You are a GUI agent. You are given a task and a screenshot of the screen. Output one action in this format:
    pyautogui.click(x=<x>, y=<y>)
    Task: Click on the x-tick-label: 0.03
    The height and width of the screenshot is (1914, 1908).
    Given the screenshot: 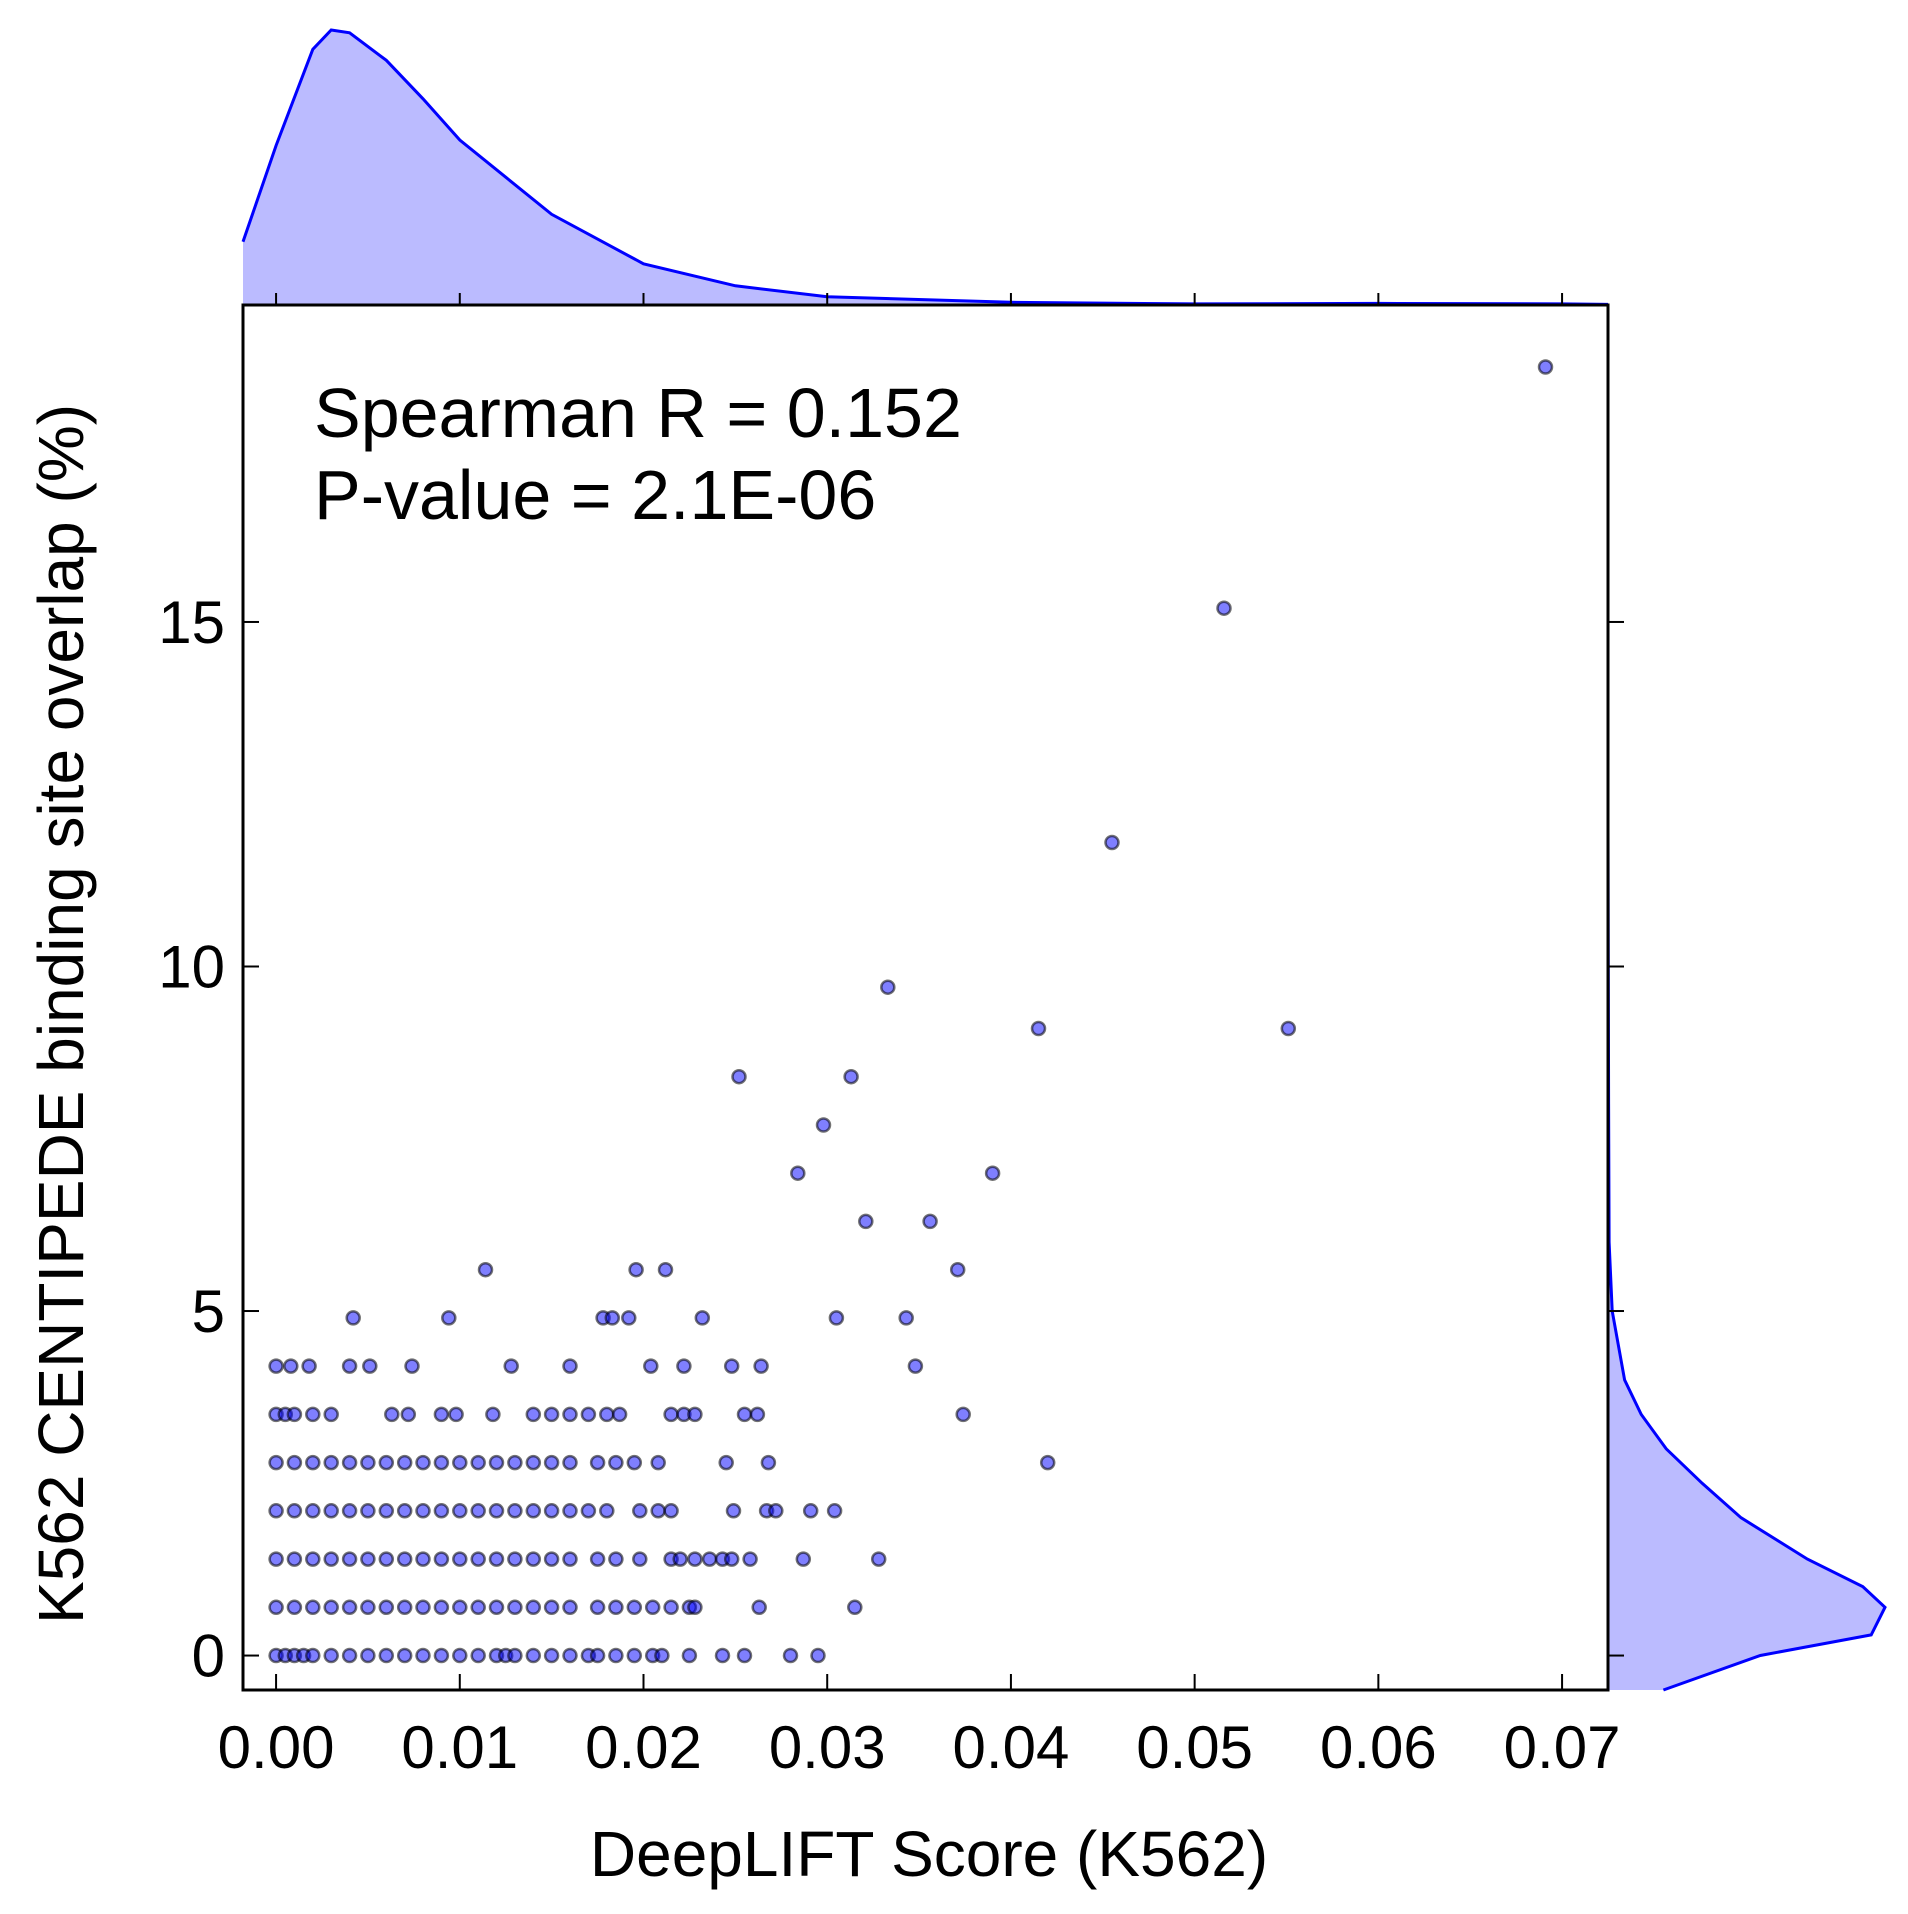 What is the action you would take?
    pyautogui.click(x=827, y=1747)
    